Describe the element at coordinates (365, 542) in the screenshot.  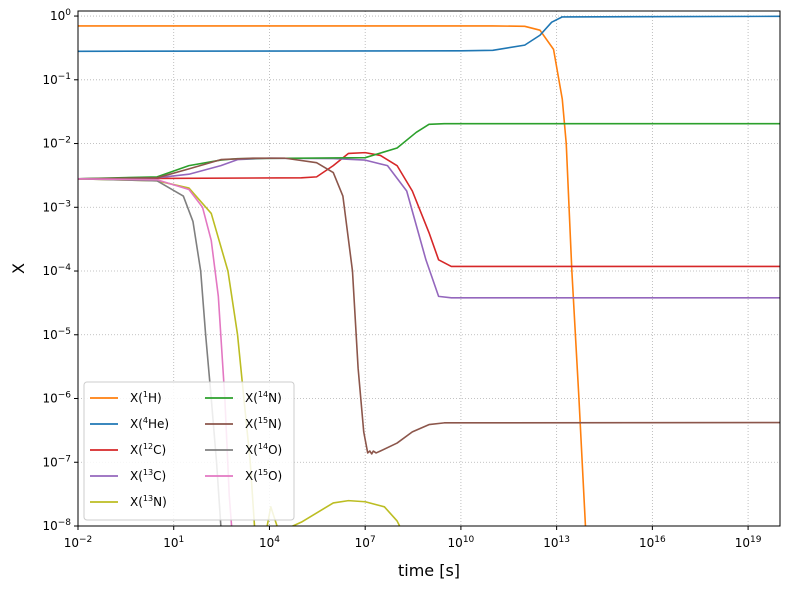
I see `x-tick-label: 10⁷` at that location.